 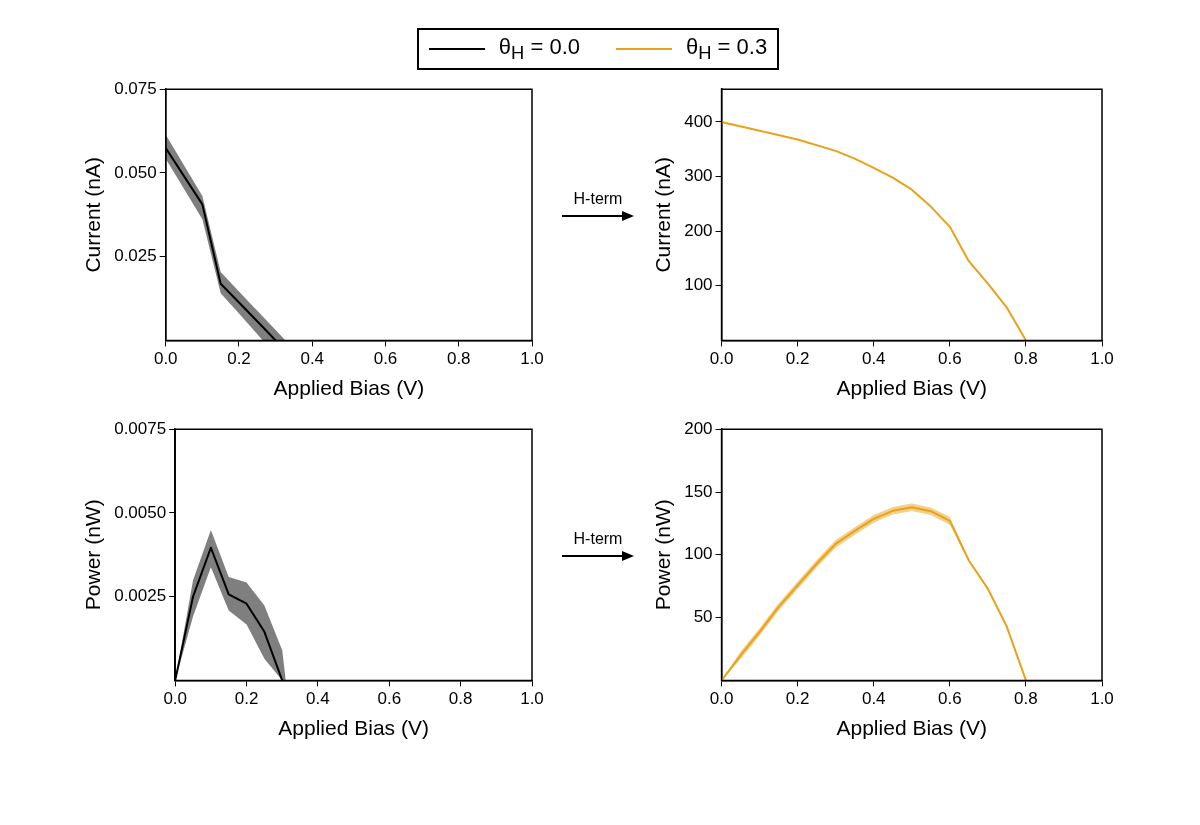 What do you see at coordinates (140, 596) in the screenshot?
I see `y-tick-label: 0.0025` at bounding box center [140, 596].